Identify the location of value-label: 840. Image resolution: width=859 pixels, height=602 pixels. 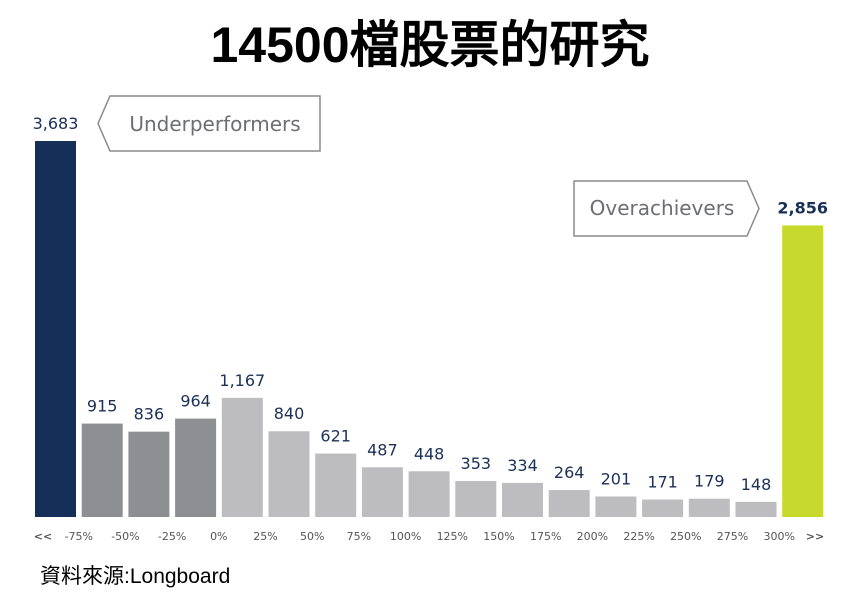
(289, 413).